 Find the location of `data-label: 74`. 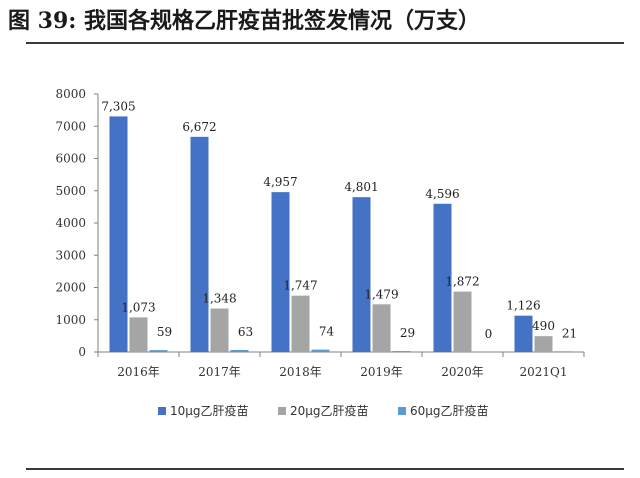

data-label: 74 is located at coordinates (327, 332).